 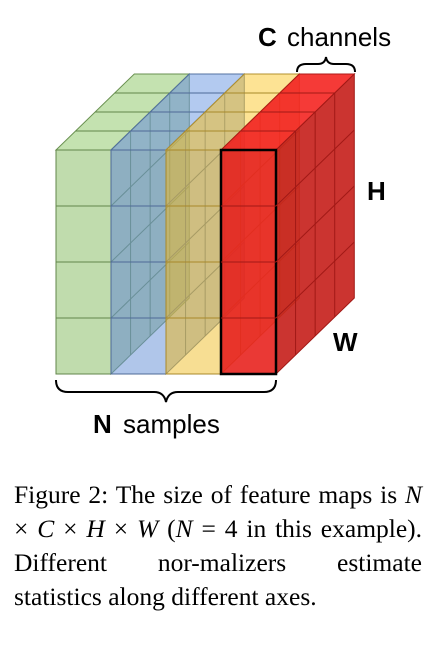 I want to click on caption-math-w: W, so click(x=147, y=528).